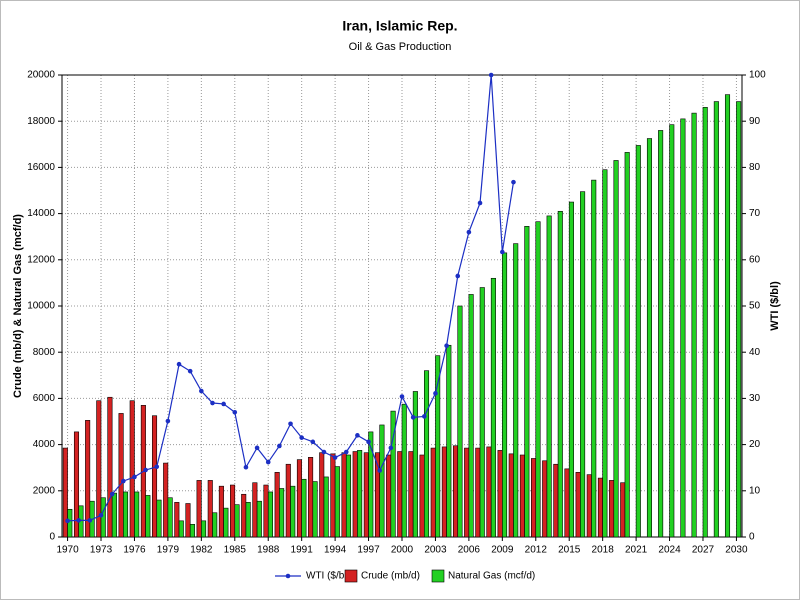 This screenshot has width=800, height=600. Describe the element at coordinates (41, 306) in the screenshot. I see `y-tick-label: 10000` at that location.